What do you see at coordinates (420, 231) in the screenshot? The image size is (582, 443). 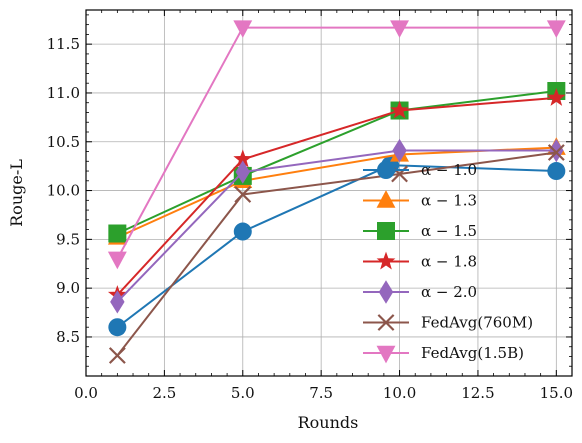 I see `legend-entry: α − 1.5` at bounding box center [420, 231].